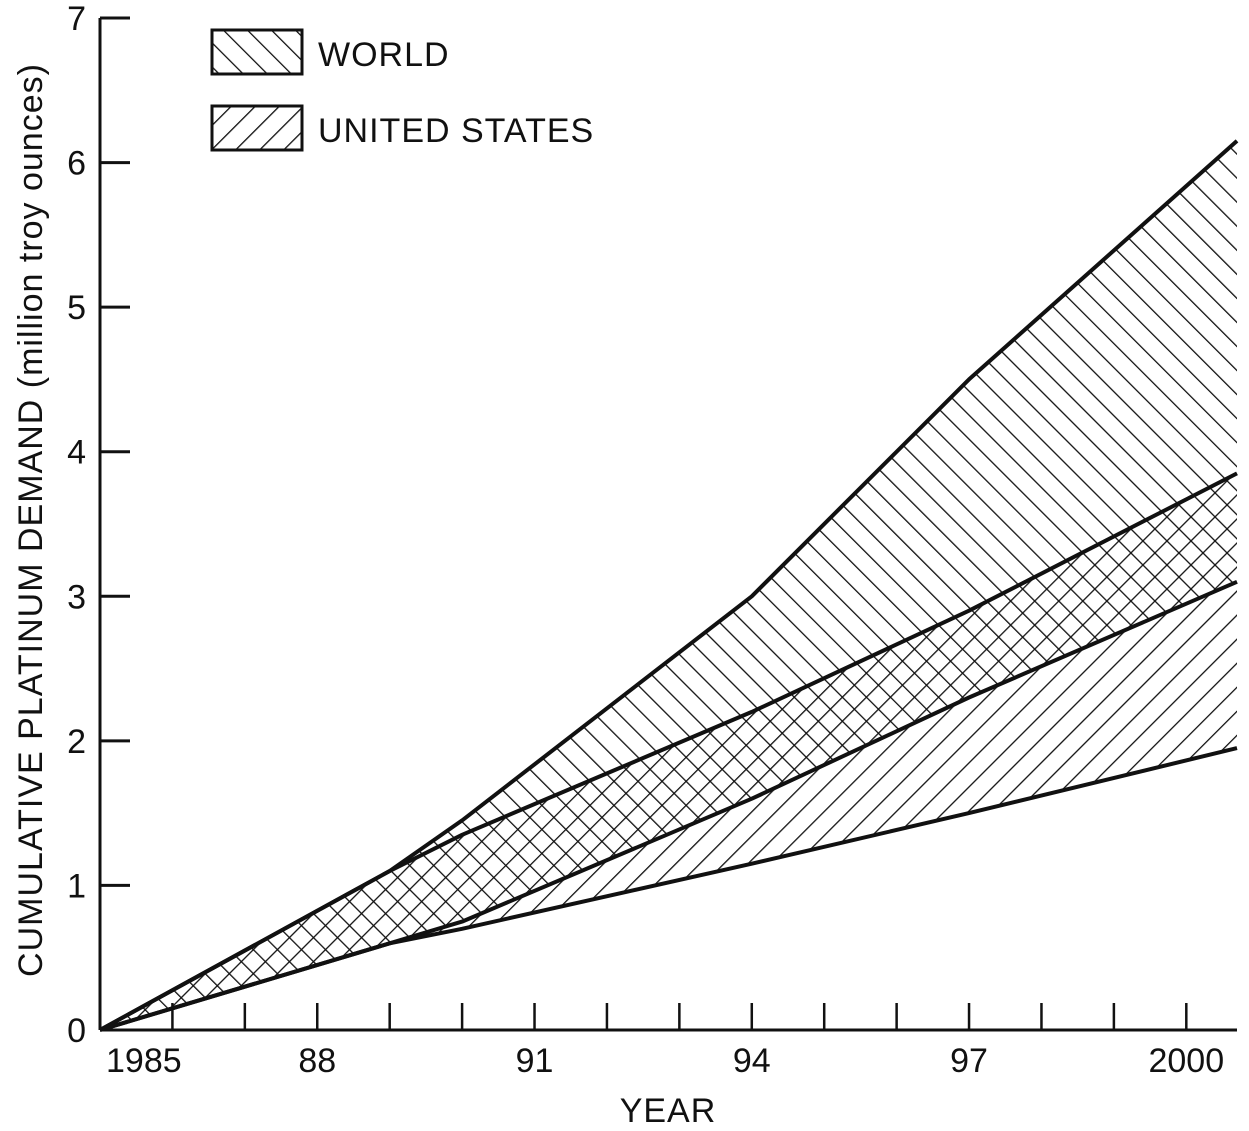  What do you see at coordinates (402, 90) in the screenshot?
I see `legend: WORLD UNITED STATES` at bounding box center [402, 90].